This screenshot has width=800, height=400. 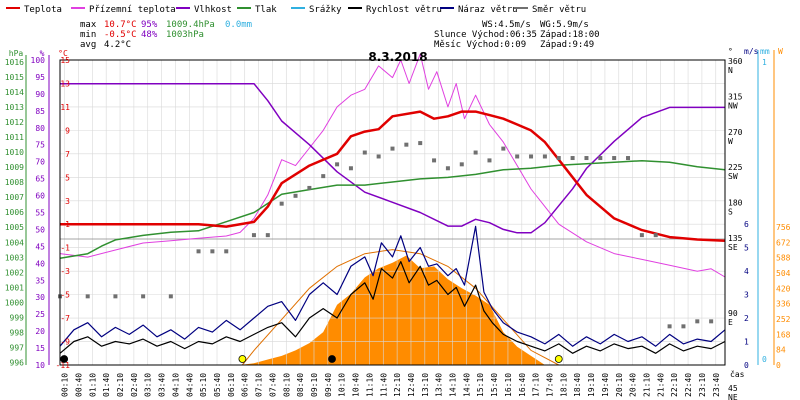 What do you see at coordinates (783, 258) in the screenshot?
I see `solar-tick: 588` at bounding box center [783, 258].